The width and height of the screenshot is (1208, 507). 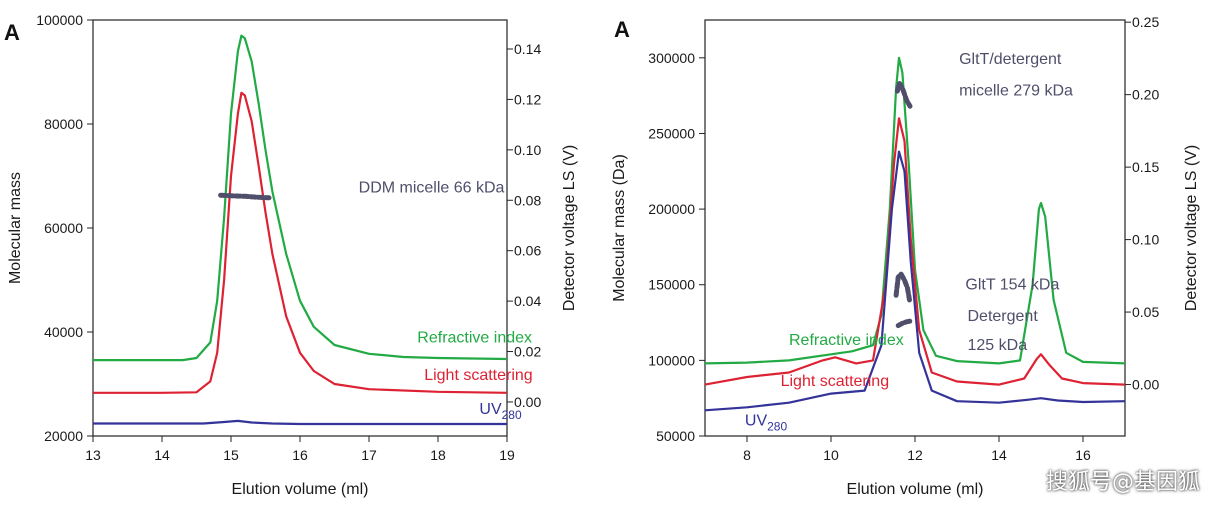 What do you see at coordinates (527, 200) in the screenshot?
I see `y2-tick-label: 0.08` at bounding box center [527, 200].